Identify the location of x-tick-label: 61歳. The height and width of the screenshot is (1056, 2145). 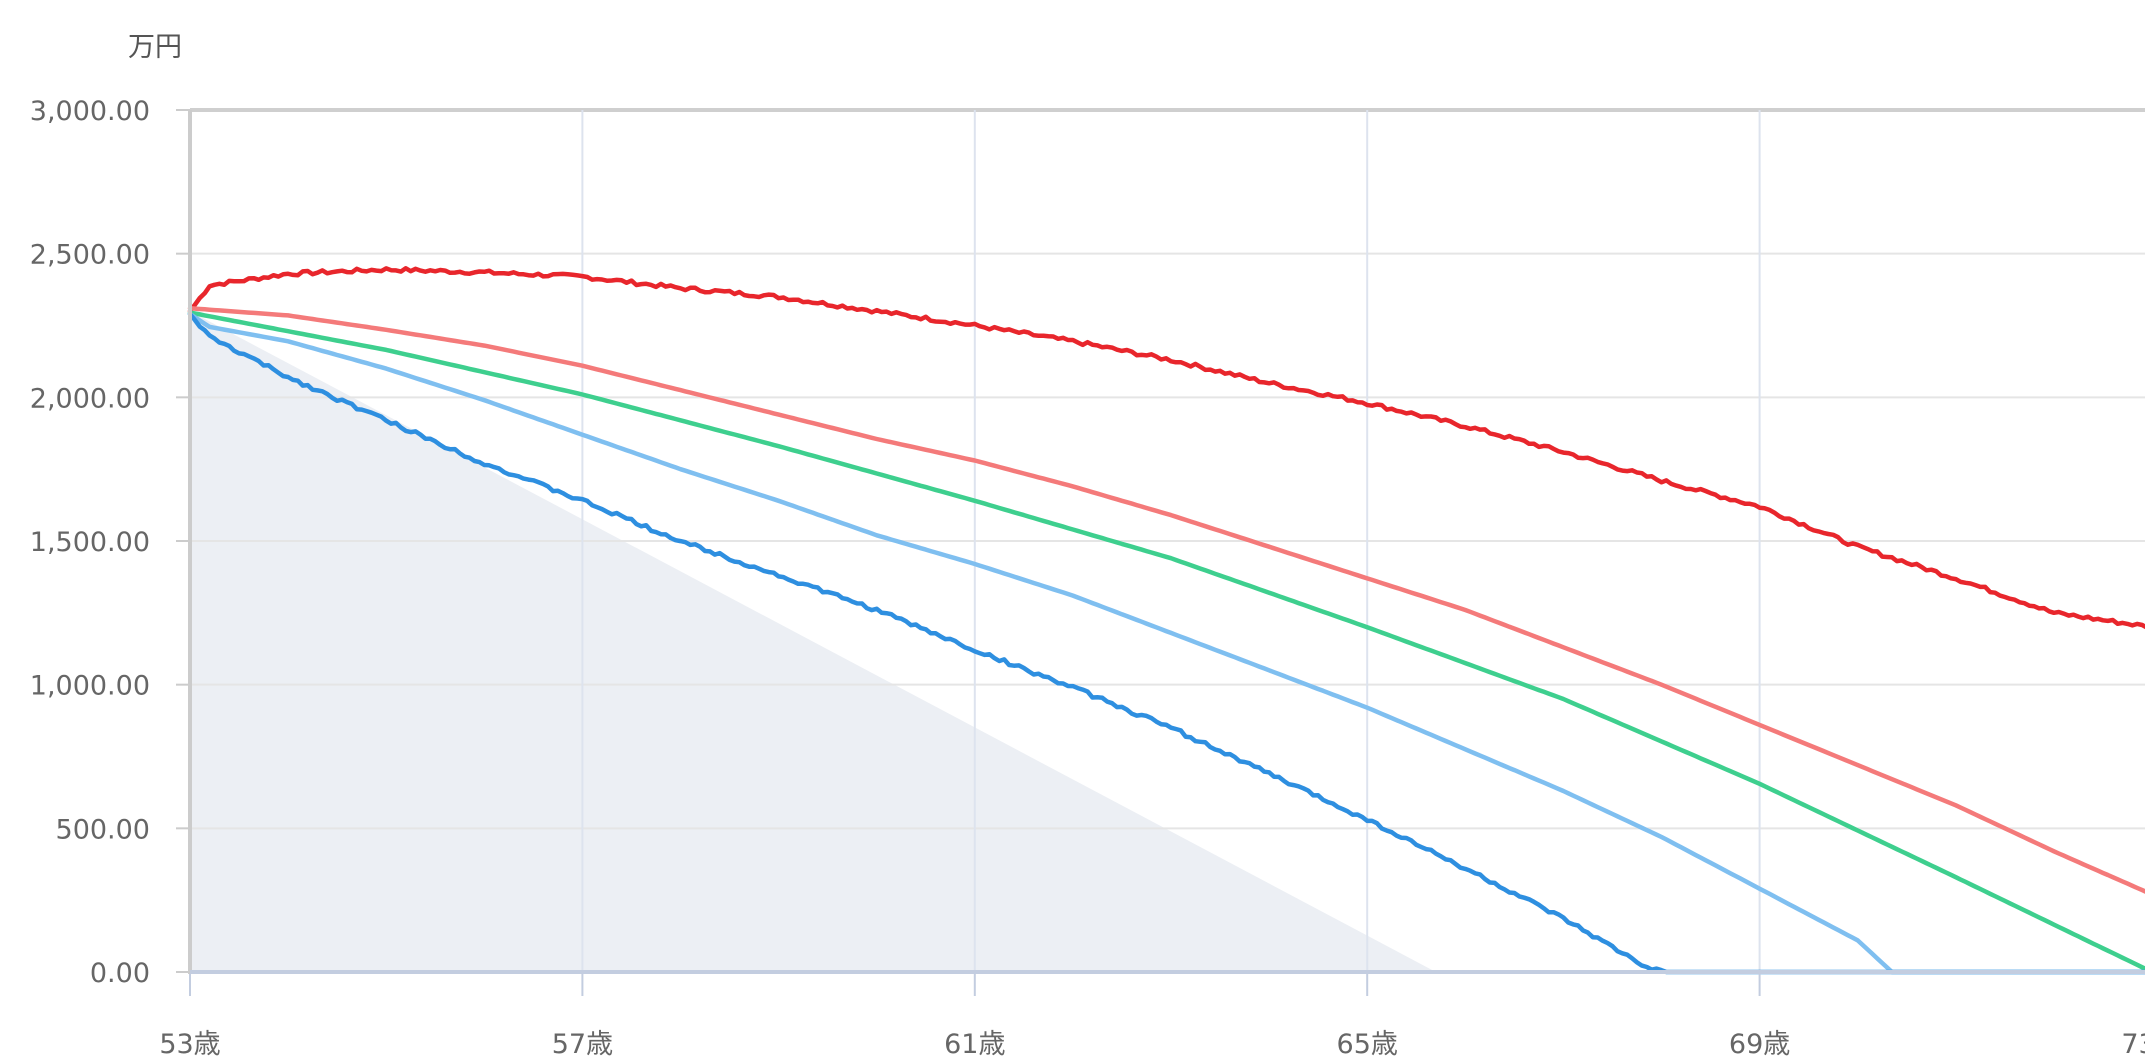
(974, 1042).